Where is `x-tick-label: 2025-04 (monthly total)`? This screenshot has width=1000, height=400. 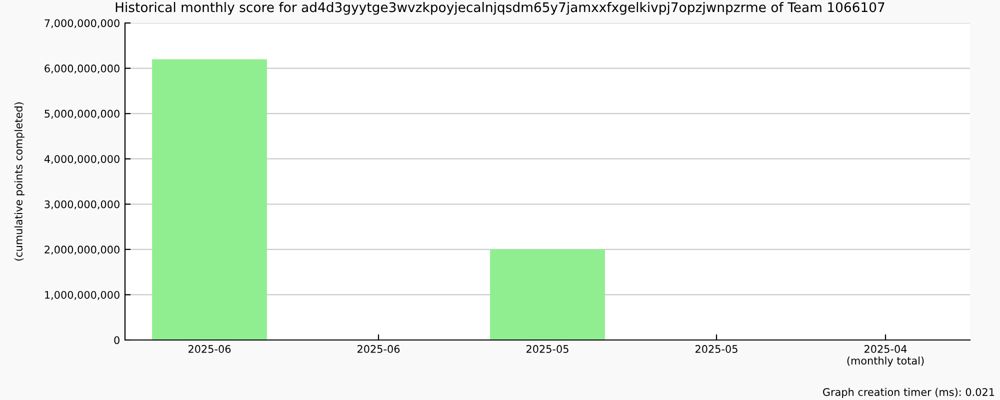
x-tick-label: 2025-04 (monthly total) is located at coordinates (885, 356).